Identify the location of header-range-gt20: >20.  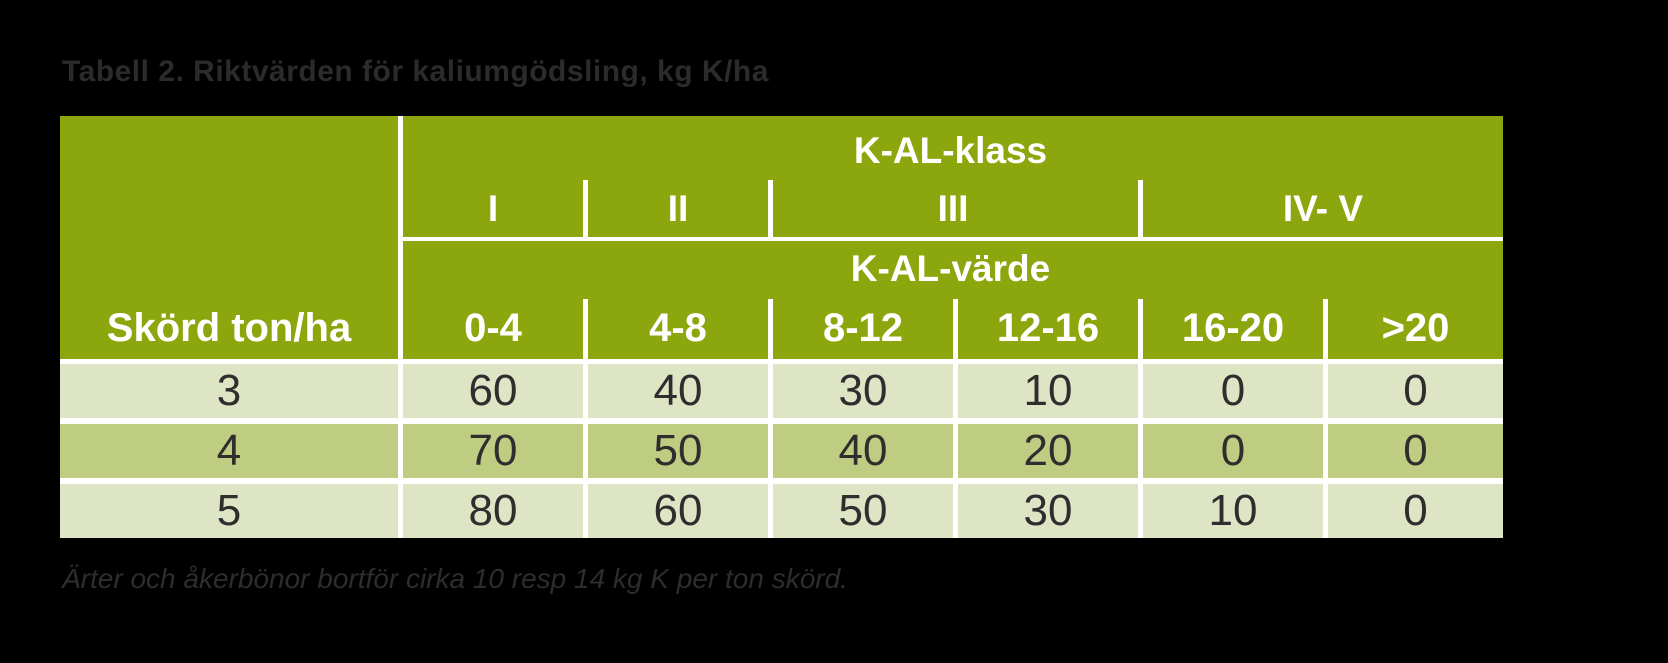
(1415, 327).